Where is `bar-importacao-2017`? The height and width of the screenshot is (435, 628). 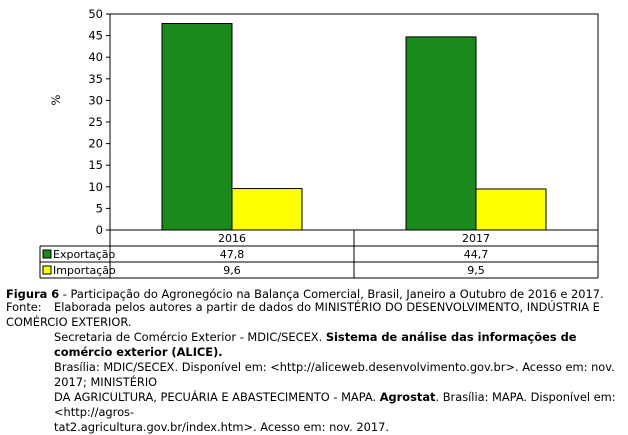
bar-importacao-2017 is located at coordinates (511, 209).